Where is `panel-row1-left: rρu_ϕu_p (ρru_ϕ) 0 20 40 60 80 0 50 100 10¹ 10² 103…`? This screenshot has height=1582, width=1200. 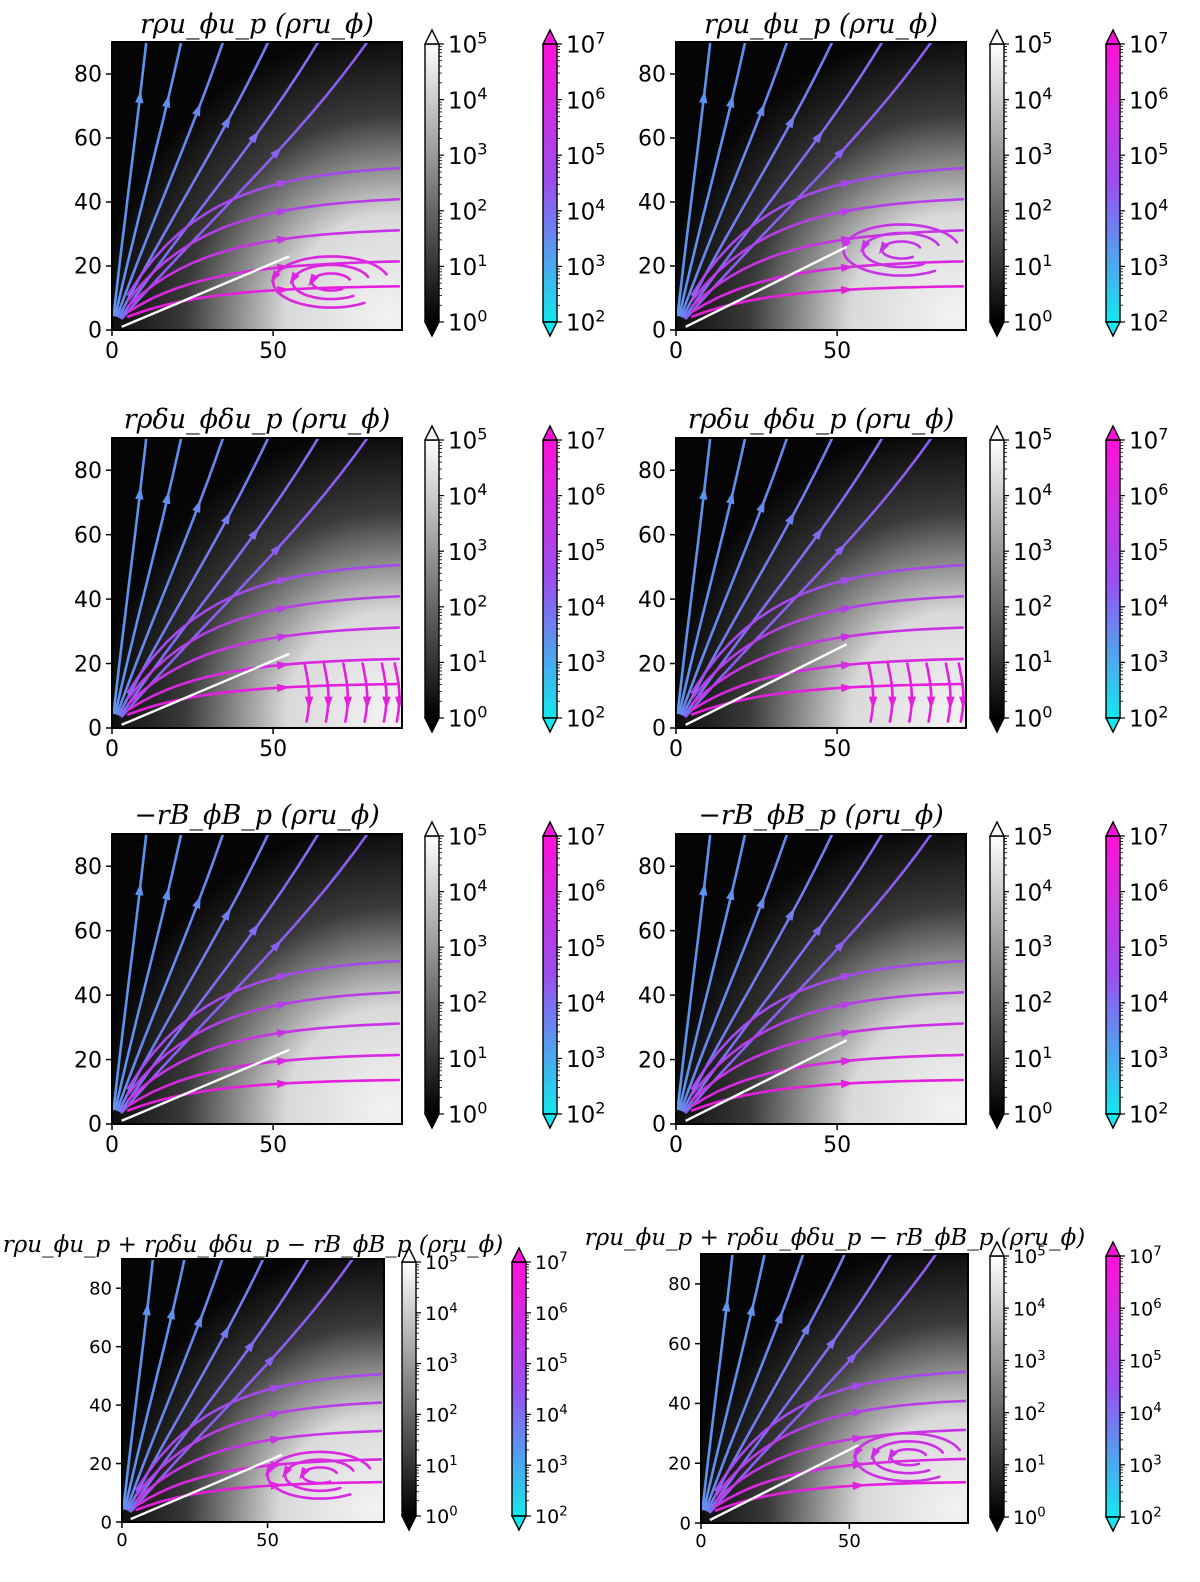 panel-row1-left: rρu_ϕu_p (ρru_ϕ) 0 20 40 60 80 0 50 100 10¹ 10² 103… is located at coordinates (340, 186).